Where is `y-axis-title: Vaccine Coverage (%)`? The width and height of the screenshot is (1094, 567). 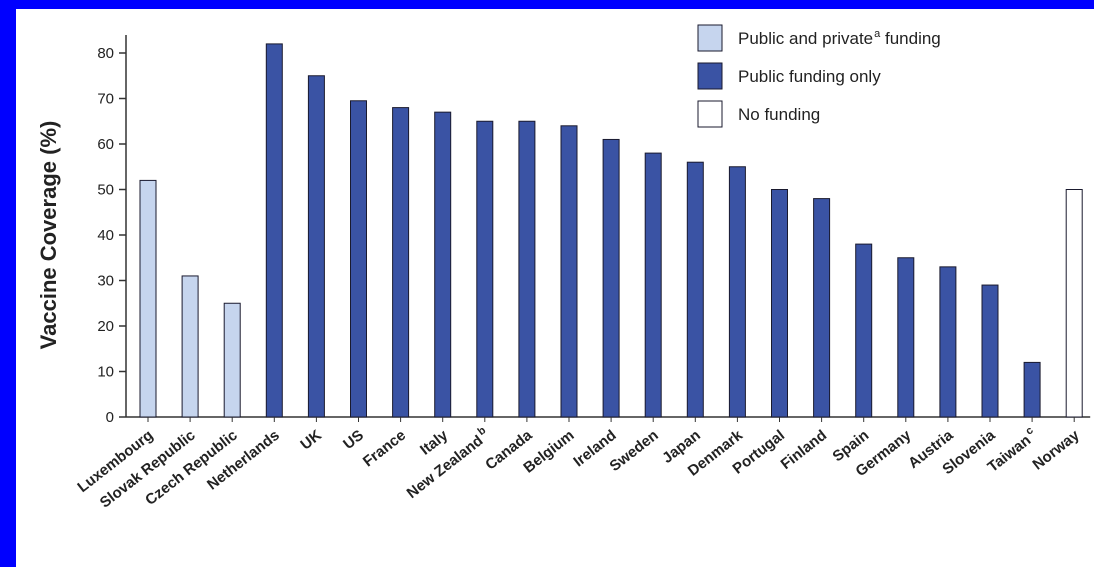 y-axis-title: Vaccine Coverage (%) is located at coordinates (48, 235).